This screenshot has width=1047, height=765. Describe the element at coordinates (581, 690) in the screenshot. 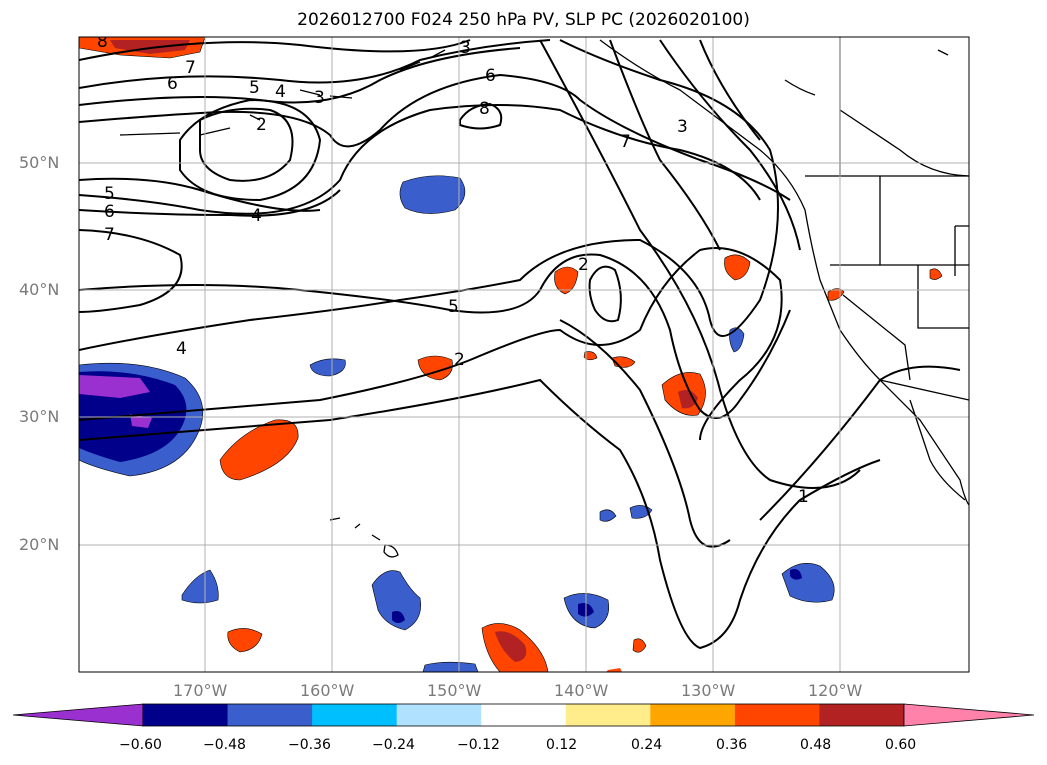

I see `lon-label-140w: 140°W` at that location.